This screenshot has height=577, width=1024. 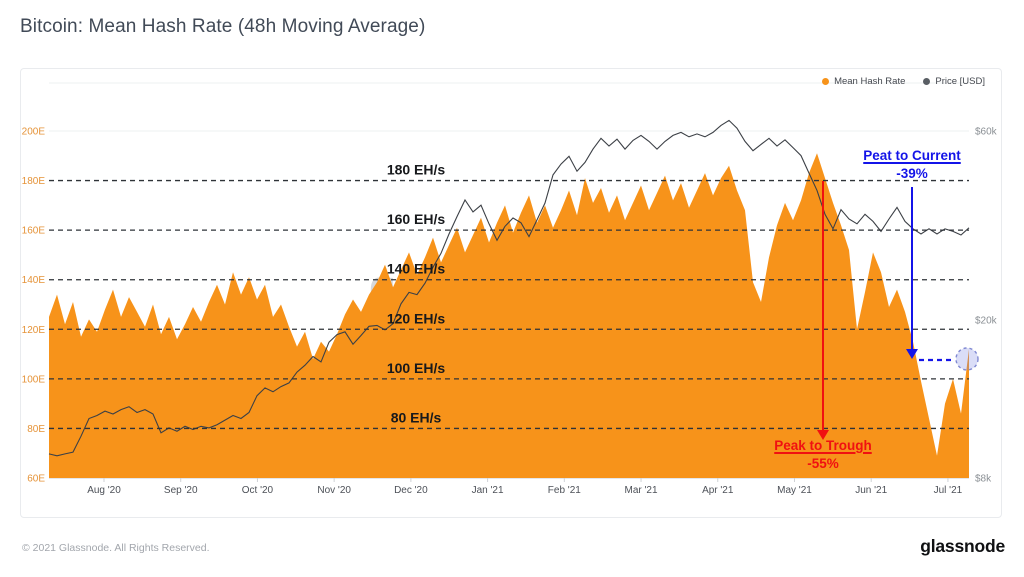 I want to click on chart-legend: Mean Hash Rate Price [USD], so click(x=903, y=81).